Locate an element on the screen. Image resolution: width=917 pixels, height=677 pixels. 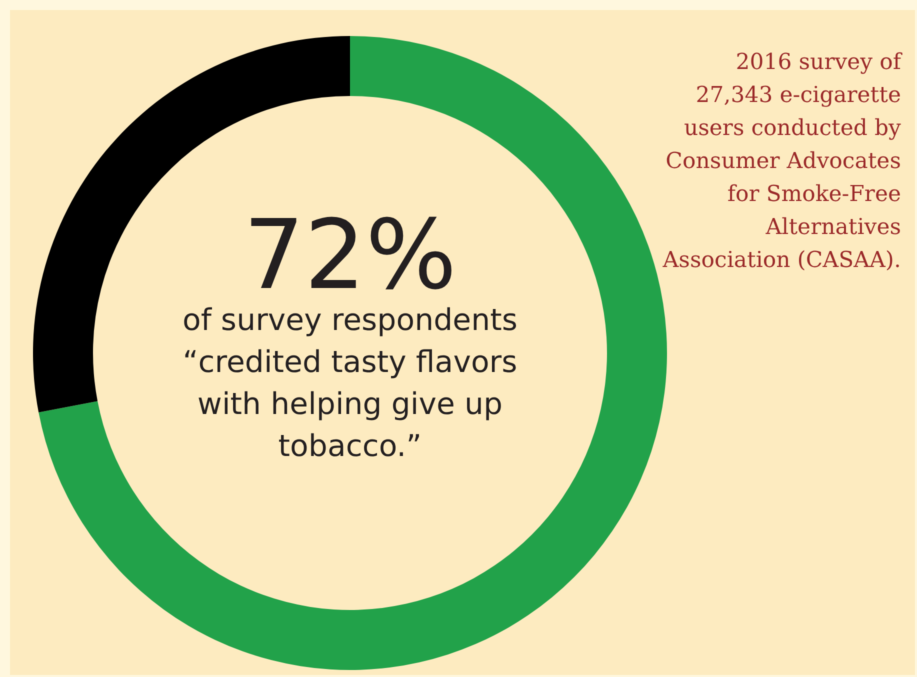
text: of survey respondents “credited tasty flavors with helping give up tobacco.” is located at coordinates (349, 384).